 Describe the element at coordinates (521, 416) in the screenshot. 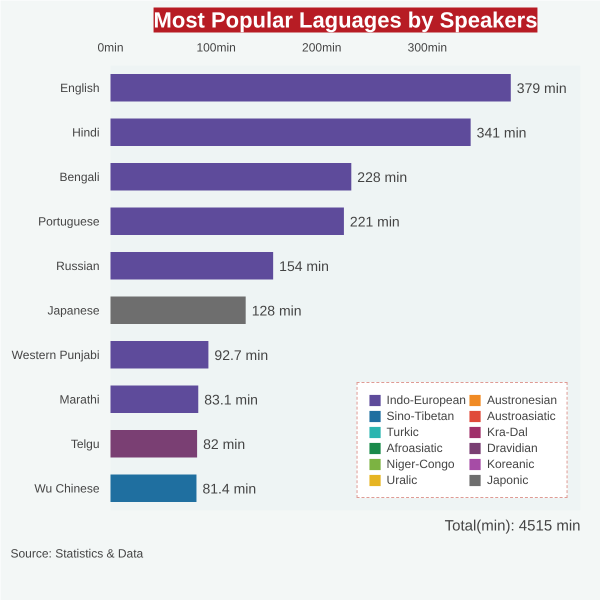

I see `legend-label: Austroasiatic` at that location.